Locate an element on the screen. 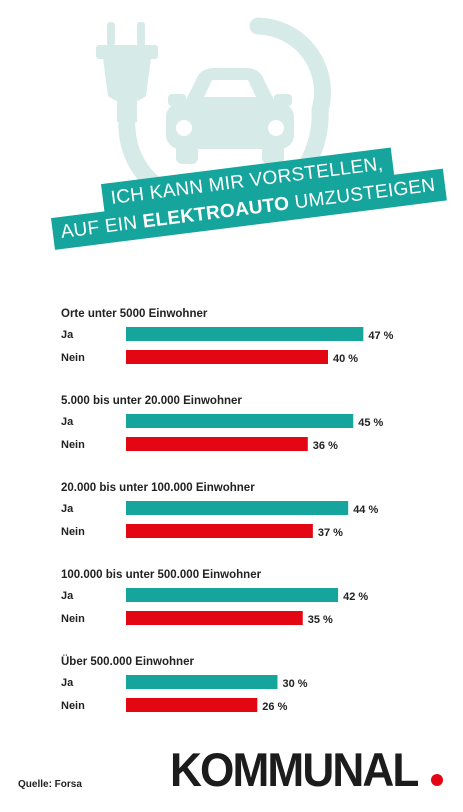  value-label-nein: 26 % is located at coordinates (274, 707).